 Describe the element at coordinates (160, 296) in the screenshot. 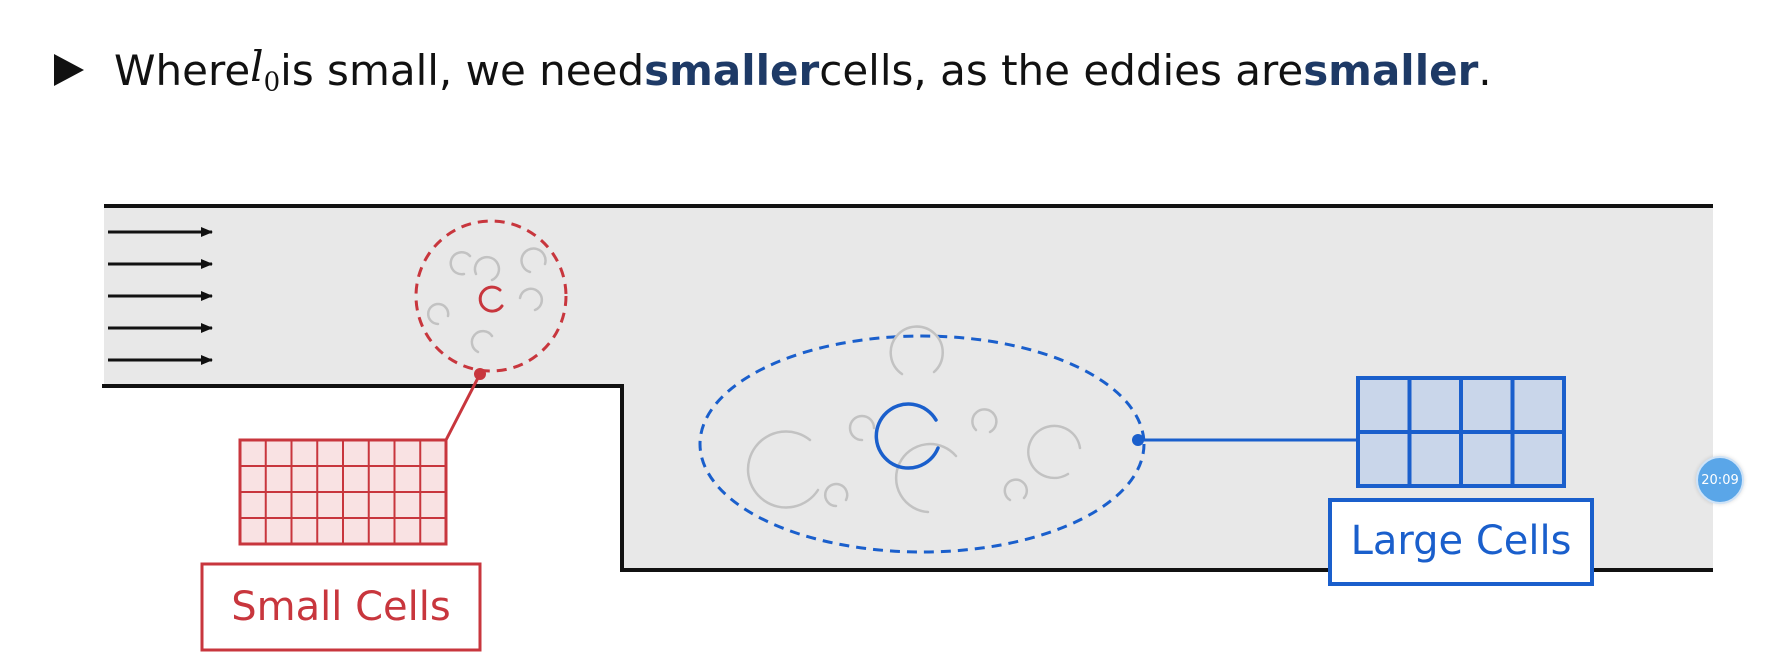

I see `inflow-arrows` at that location.